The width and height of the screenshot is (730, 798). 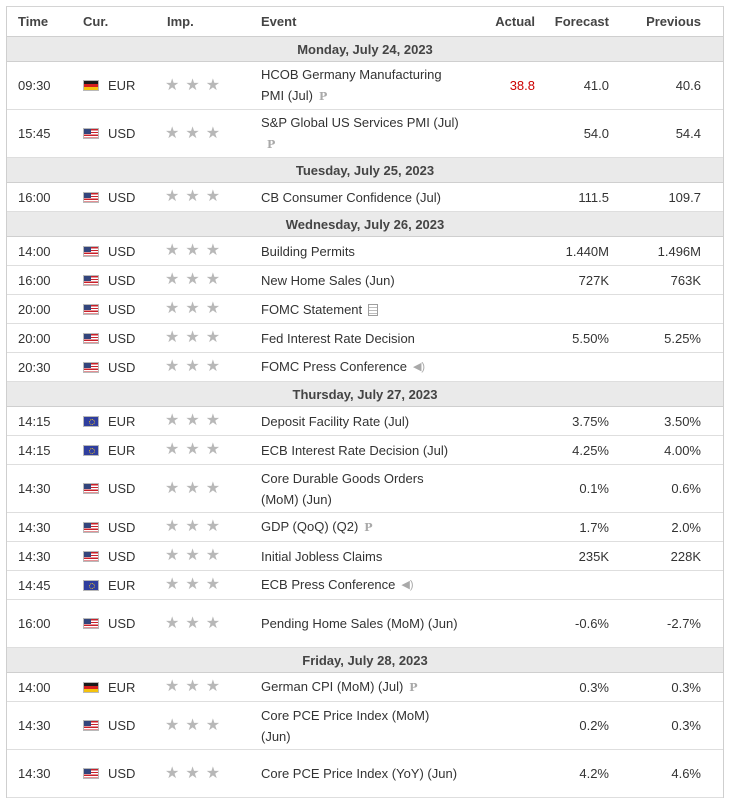 What do you see at coordinates (373, 310) in the screenshot?
I see `document-icon` at bounding box center [373, 310].